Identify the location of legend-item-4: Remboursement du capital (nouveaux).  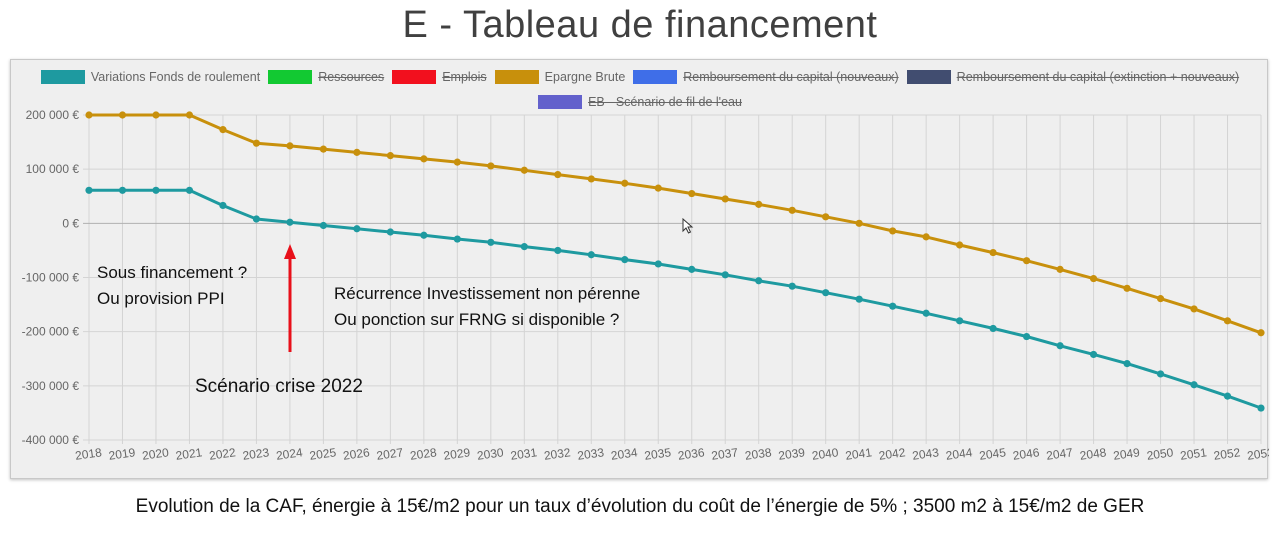
(766, 77).